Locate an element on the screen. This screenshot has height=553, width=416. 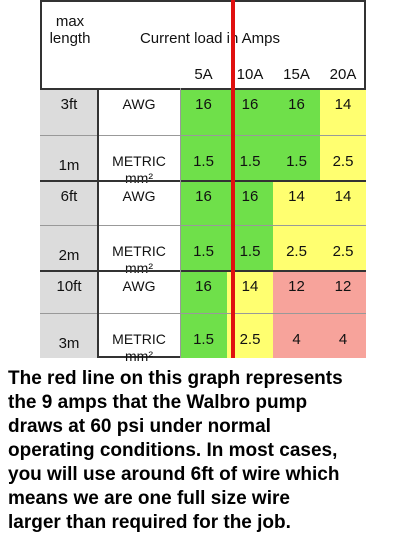
column-header: 15A is located at coordinates (296, 74).